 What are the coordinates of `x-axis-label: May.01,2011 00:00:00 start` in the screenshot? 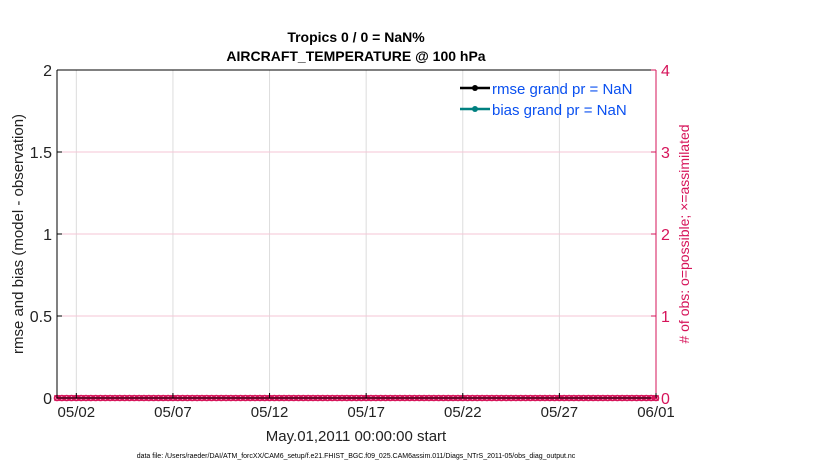 It's located at (356, 436).